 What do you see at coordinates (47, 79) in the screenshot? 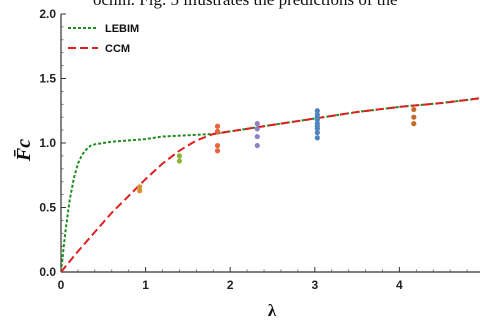
I see `y-tick-label: 1.5` at bounding box center [47, 79].